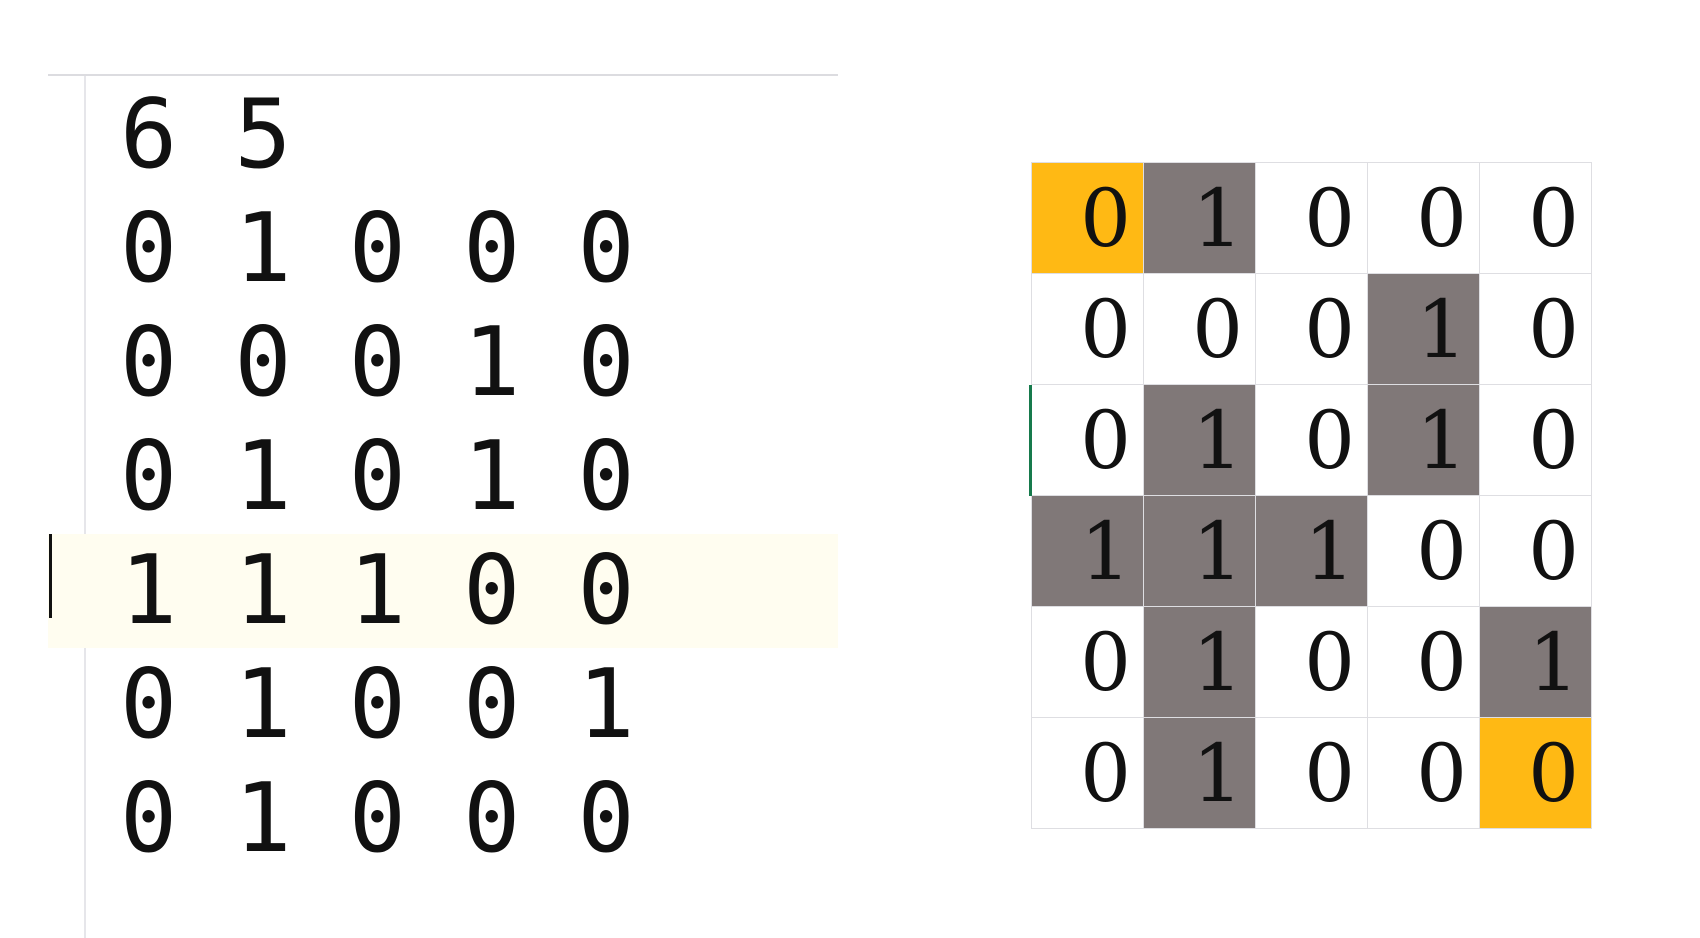 The image size is (1700, 938). What do you see at coordinates (377, 705) in the screenshot?
I see `line-text: 0 1 0 0 1` at bounding box center [377, 705].